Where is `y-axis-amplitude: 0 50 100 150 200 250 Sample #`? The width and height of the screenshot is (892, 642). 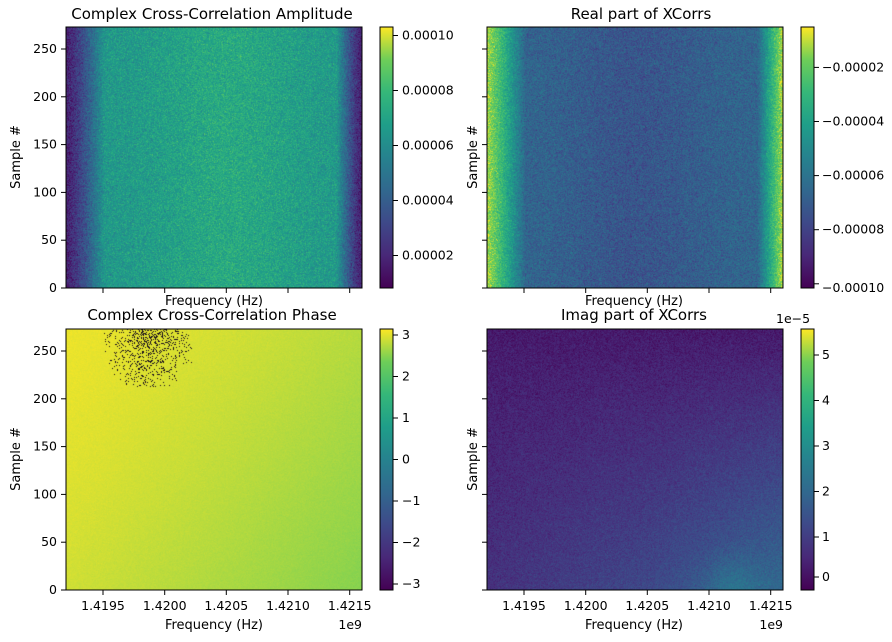
y-axis-amplitude: 0 50 100 150 200 250 Sample # is located at coordinates (37, 168).